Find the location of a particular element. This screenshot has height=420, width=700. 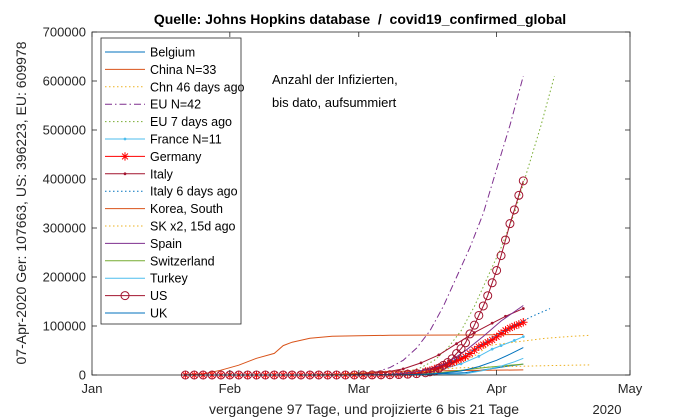

legend-entry: Chn 46 days ago is located at coordinates (175, 87).